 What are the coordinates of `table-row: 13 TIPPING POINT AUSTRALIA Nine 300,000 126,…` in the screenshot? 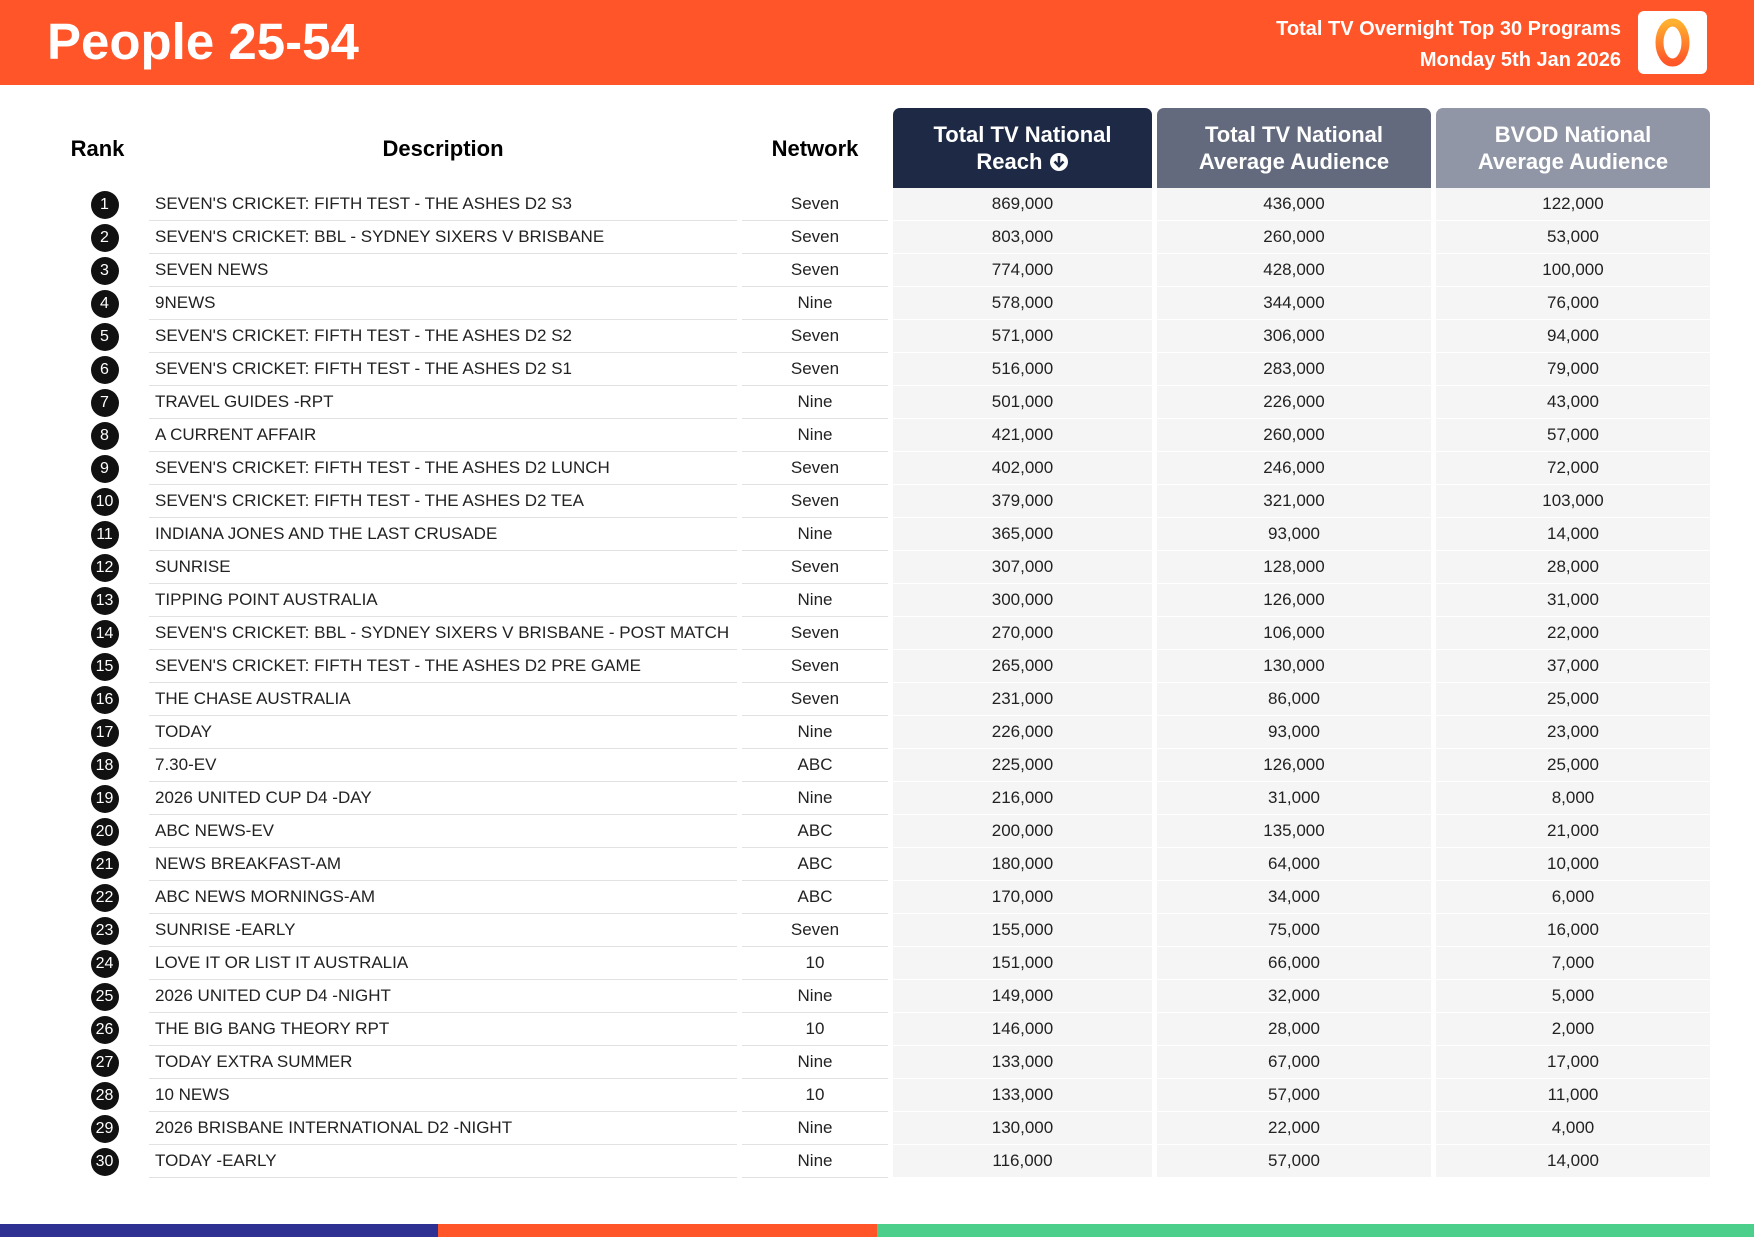 It's located at (880, 600).